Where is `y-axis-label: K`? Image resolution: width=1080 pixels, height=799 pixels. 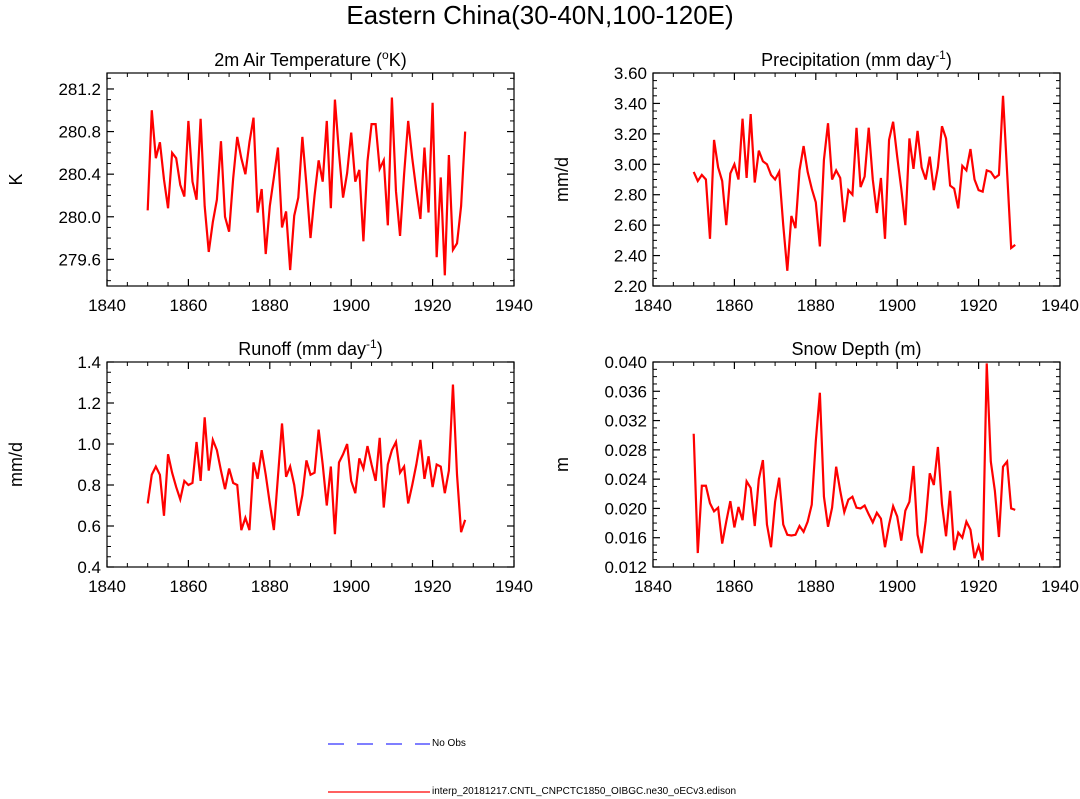 y-axis-label: K is located at coordinates (16, 179).